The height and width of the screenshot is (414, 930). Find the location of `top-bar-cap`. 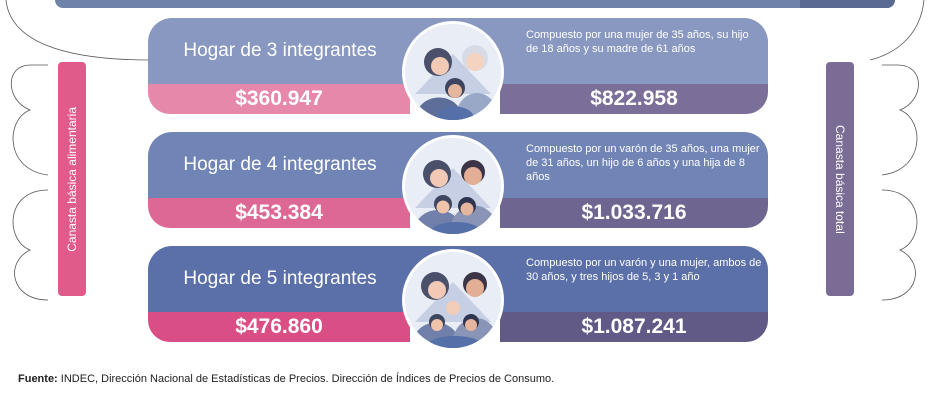

top-bar-cap is located at coordinates (847, 4).